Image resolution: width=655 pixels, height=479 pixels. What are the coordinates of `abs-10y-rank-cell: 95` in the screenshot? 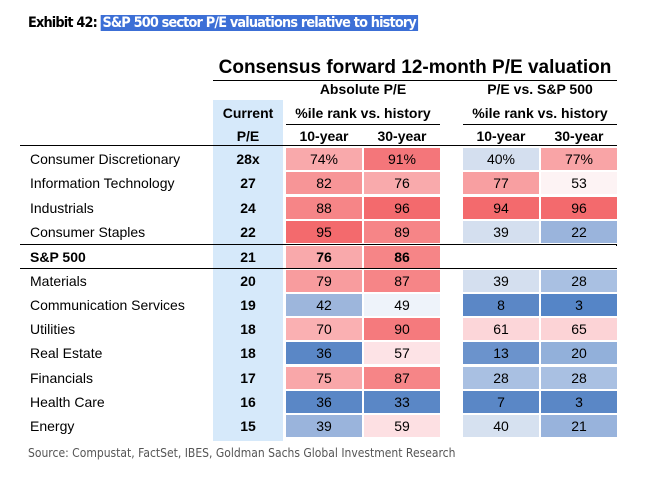 It's located at (324, 231).